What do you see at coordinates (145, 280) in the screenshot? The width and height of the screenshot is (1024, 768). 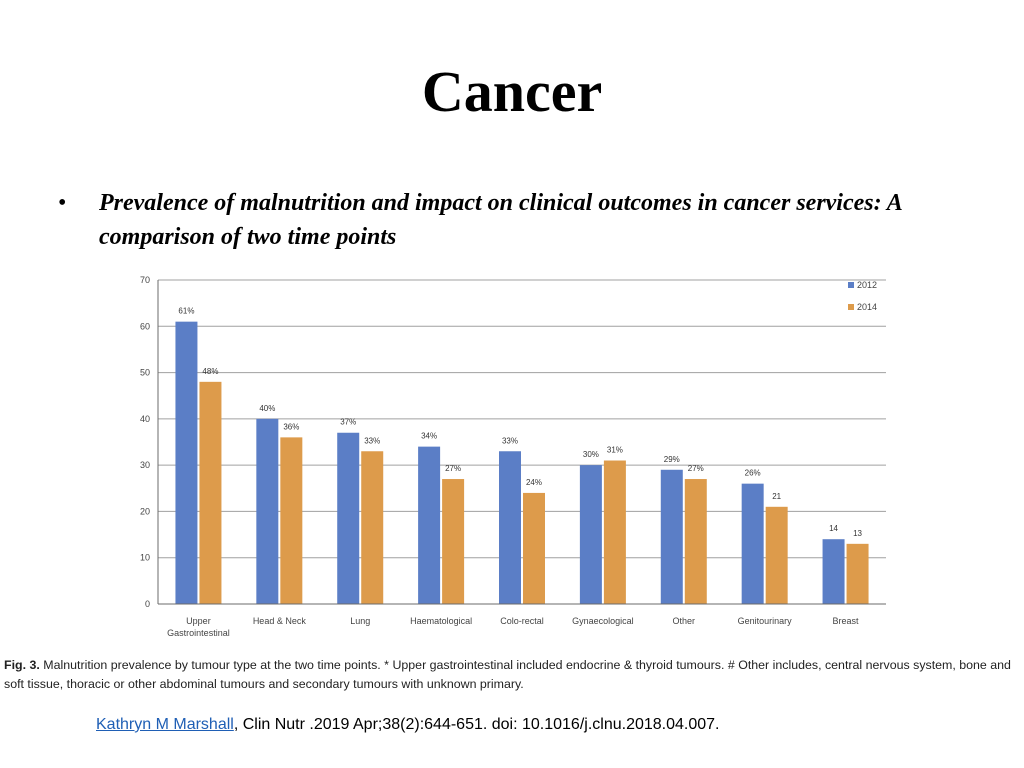 I see `y-tick-label: 70` at bounding box center [145, 280].